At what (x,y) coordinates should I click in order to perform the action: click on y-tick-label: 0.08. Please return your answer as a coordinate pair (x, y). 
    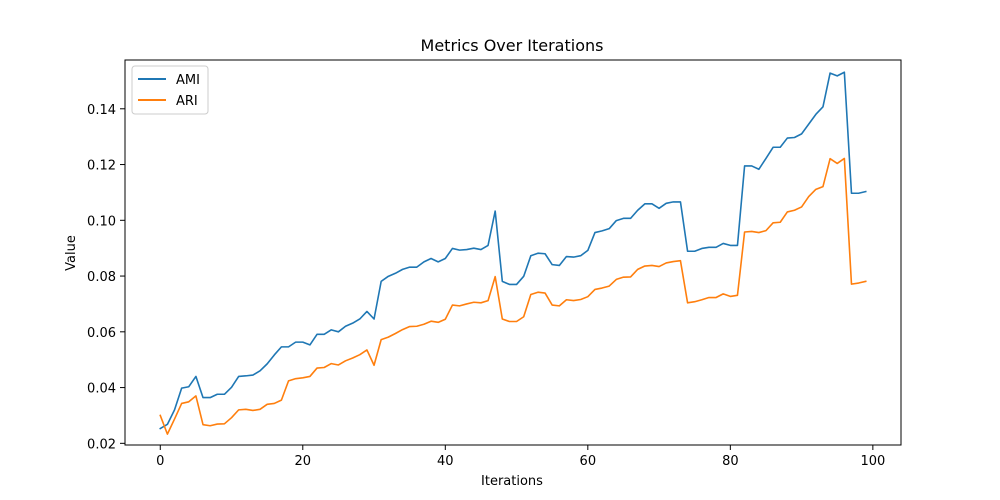
    Looking at the image, I should click on (101, 277).